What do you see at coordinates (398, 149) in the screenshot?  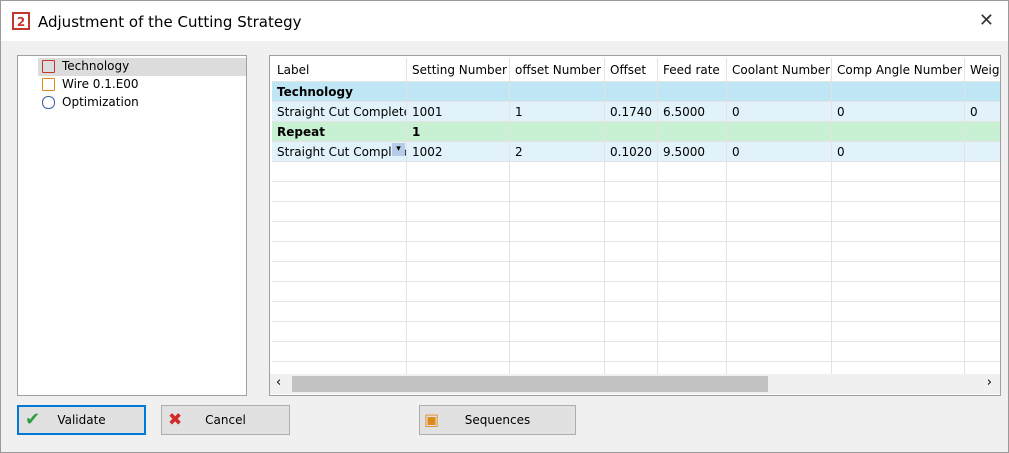 I see `dropdown-arrow: ▾` at bounding box center [398, 149].